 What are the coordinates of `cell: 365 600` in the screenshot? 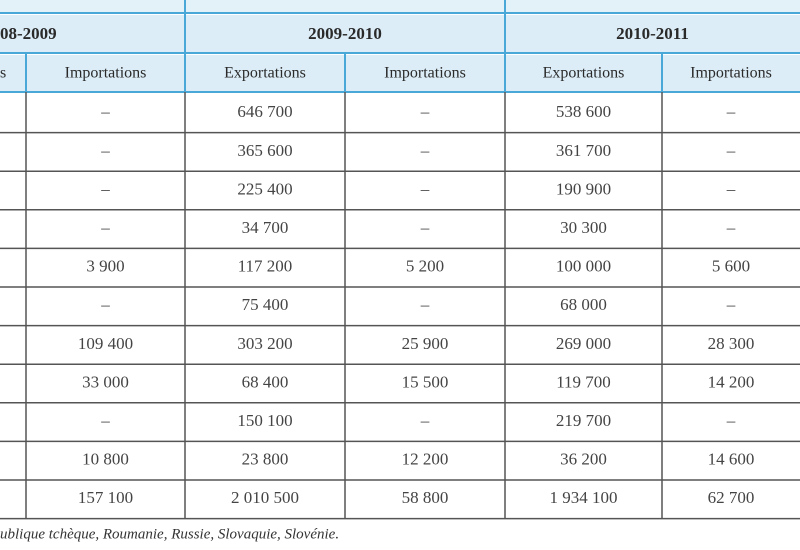 It's located at (264, 150).